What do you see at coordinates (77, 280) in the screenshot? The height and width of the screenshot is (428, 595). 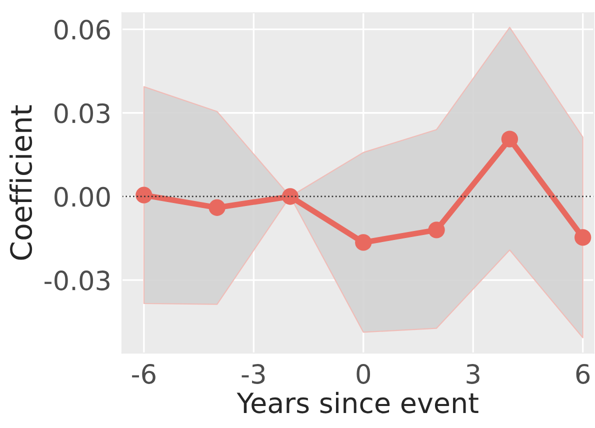 I see `y-tick-label: -0.03` at bounding box center [77, 280].